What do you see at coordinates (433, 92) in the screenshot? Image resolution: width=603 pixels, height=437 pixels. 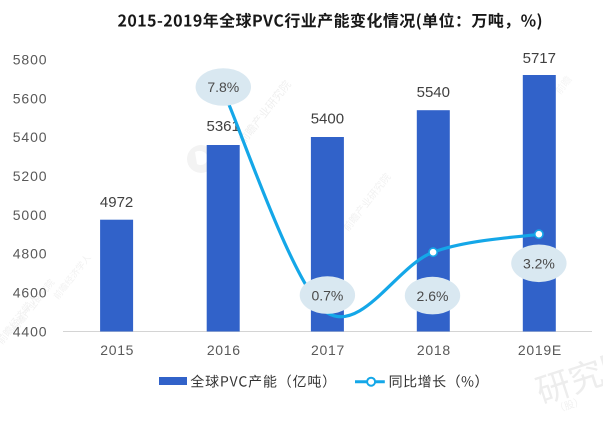 I see `svg-text: 5540` at bounding box center [433, 92].